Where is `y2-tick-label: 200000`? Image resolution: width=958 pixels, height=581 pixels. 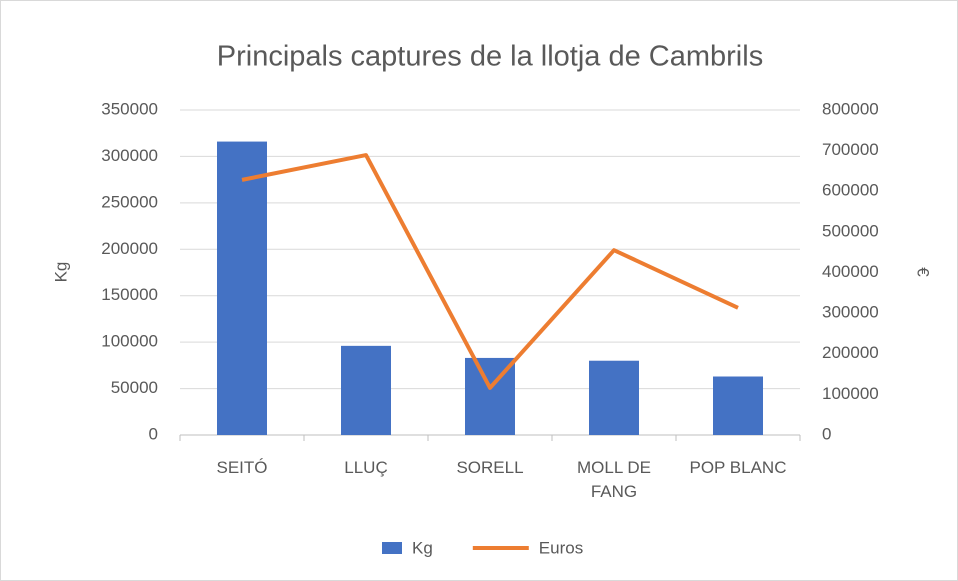
y2-tick-label: 200000 is located at coordinates (850, 352).